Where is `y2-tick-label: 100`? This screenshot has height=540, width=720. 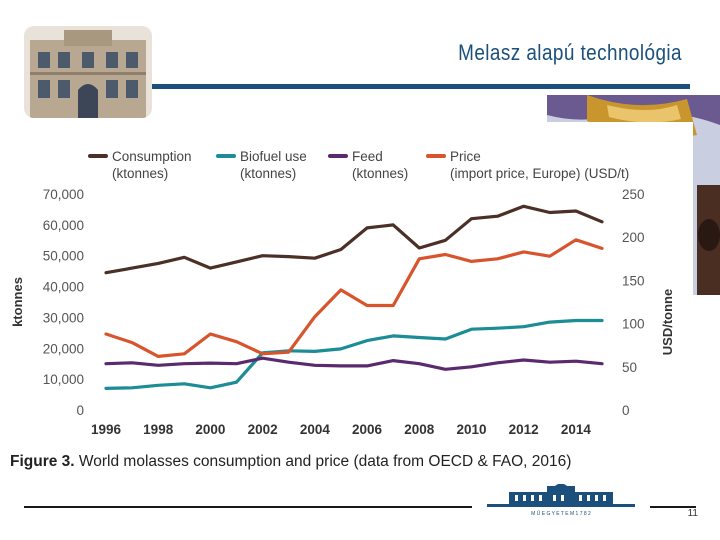
y2-tick-label: 100 is located at coordinates (633, 324).